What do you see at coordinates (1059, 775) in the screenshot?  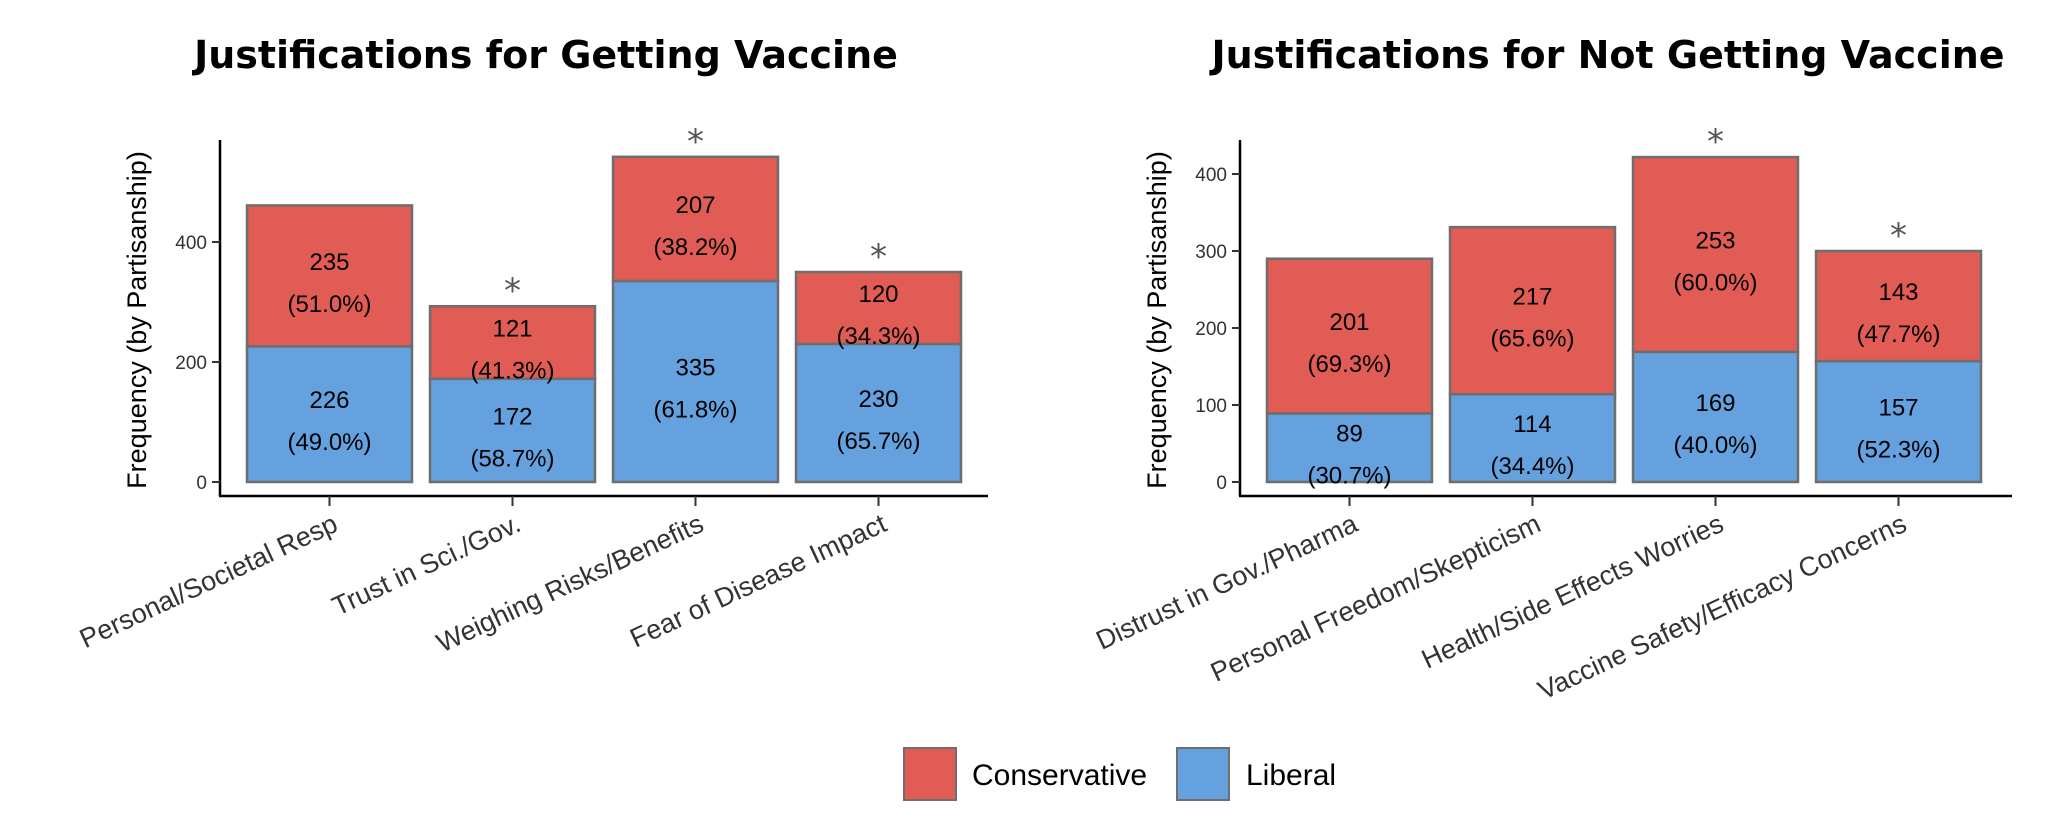 I see `legend-label-conservative: Conservative` at bounding box center [1059, 775].